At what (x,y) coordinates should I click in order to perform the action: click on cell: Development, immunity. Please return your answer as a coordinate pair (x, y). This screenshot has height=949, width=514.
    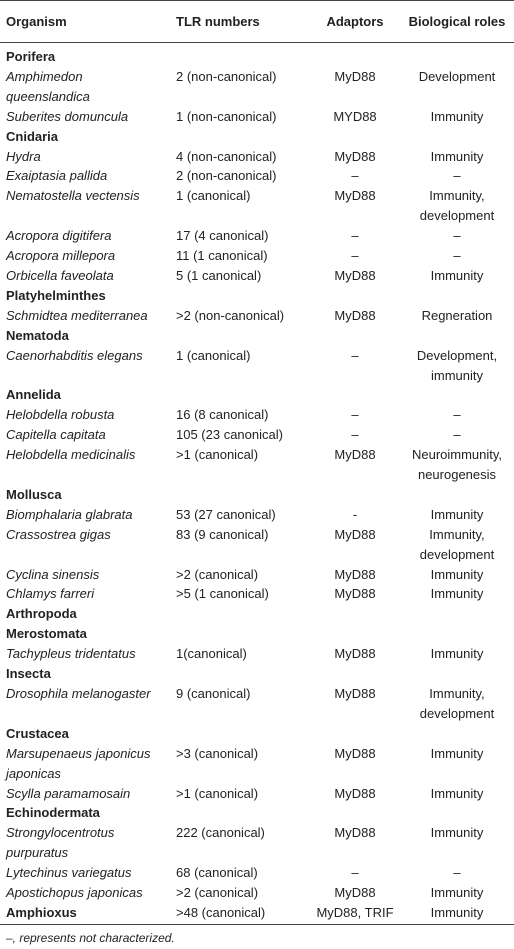
    Looking at the image, I should click on (457, 366).